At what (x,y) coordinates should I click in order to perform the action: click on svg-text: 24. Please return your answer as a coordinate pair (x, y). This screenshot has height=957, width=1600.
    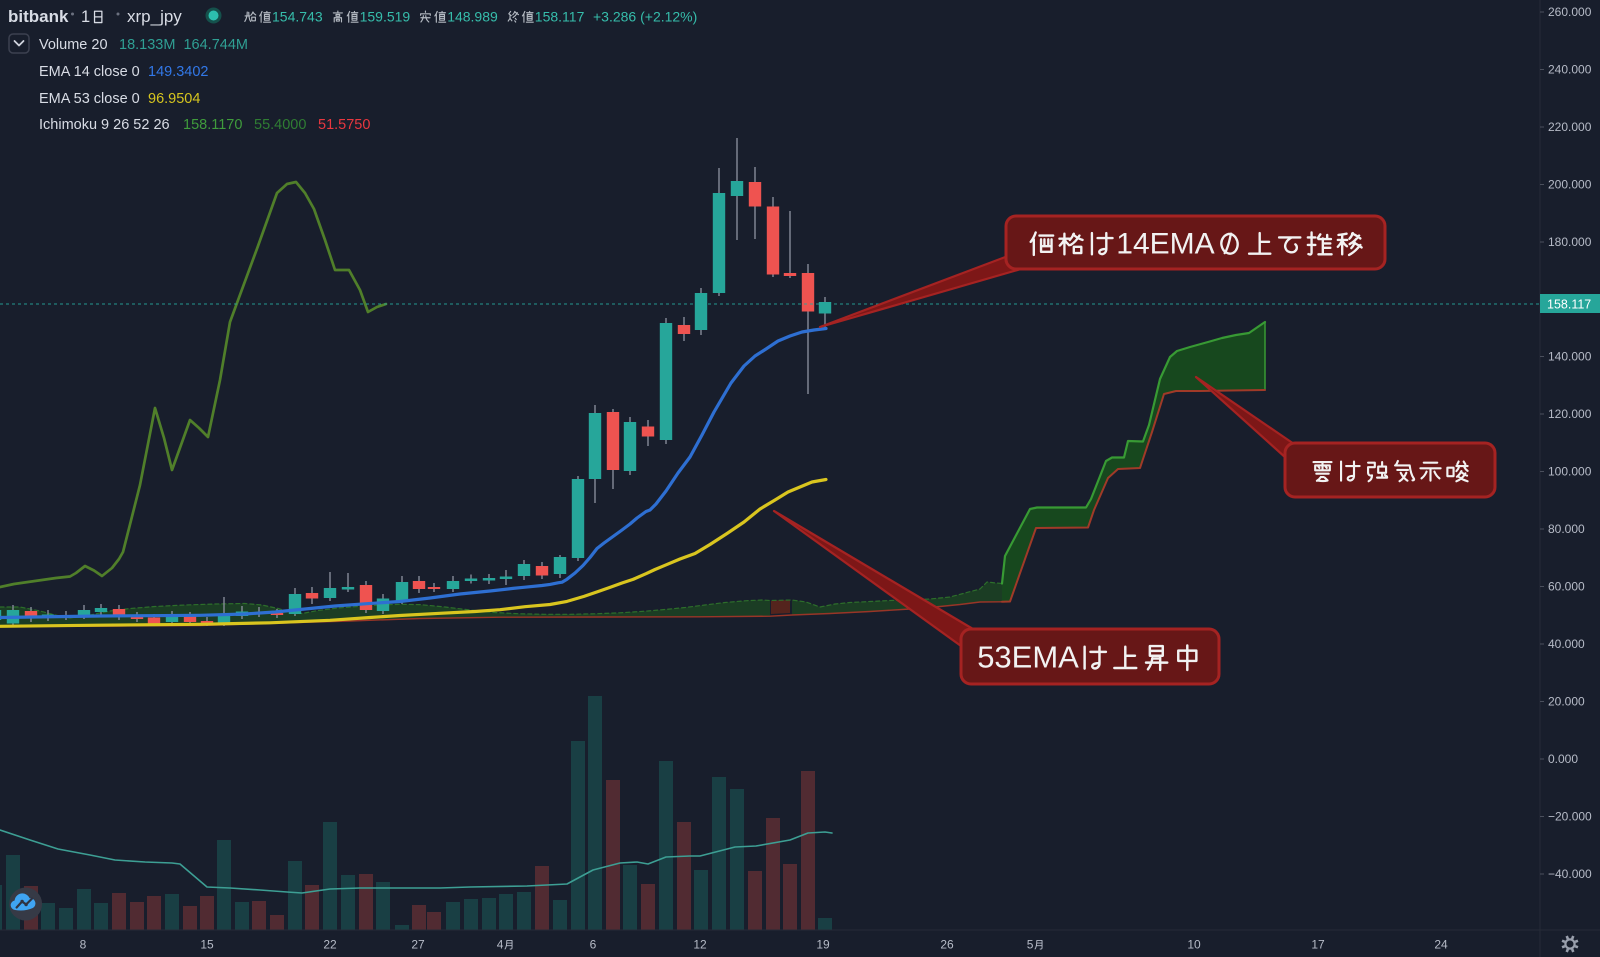
    Looking at the image, I should click on (1441, 945).